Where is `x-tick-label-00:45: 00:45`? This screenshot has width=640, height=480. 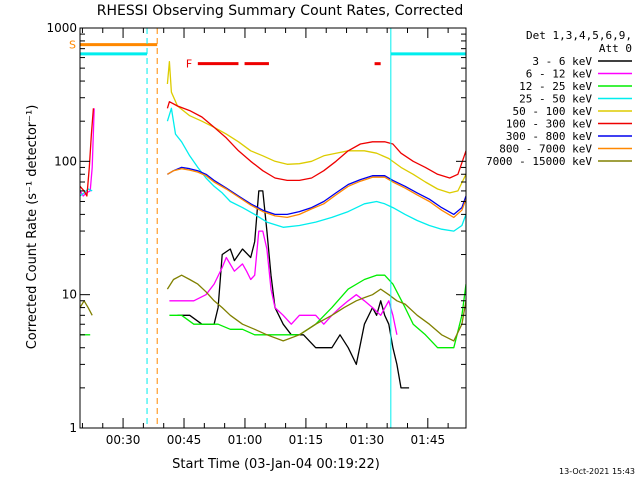 x-tick-label-00:45: 00:45 is located at coordinates (184, 440).